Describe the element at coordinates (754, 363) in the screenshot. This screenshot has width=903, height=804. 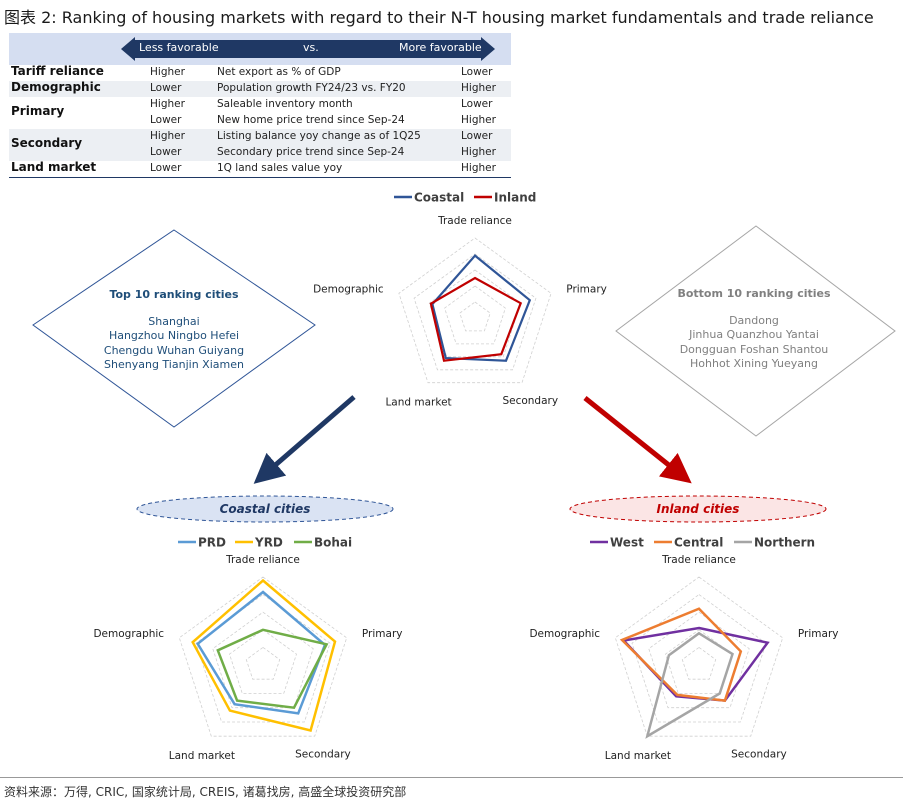
I see `bottom-city-line: Hohhot Xining Yueyang` at that location.